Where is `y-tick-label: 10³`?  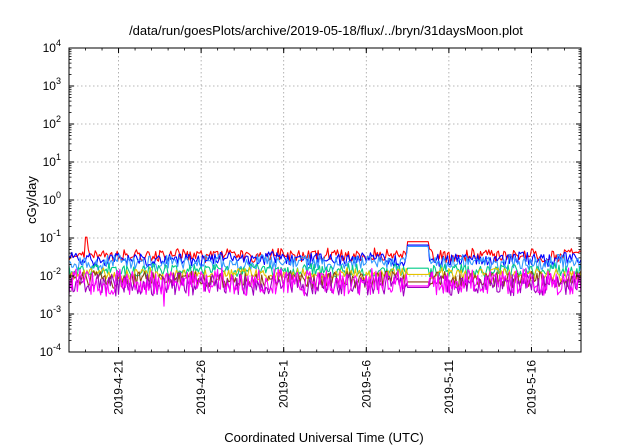 y-tick-label: 10³ is located at coordinates (52, 84).